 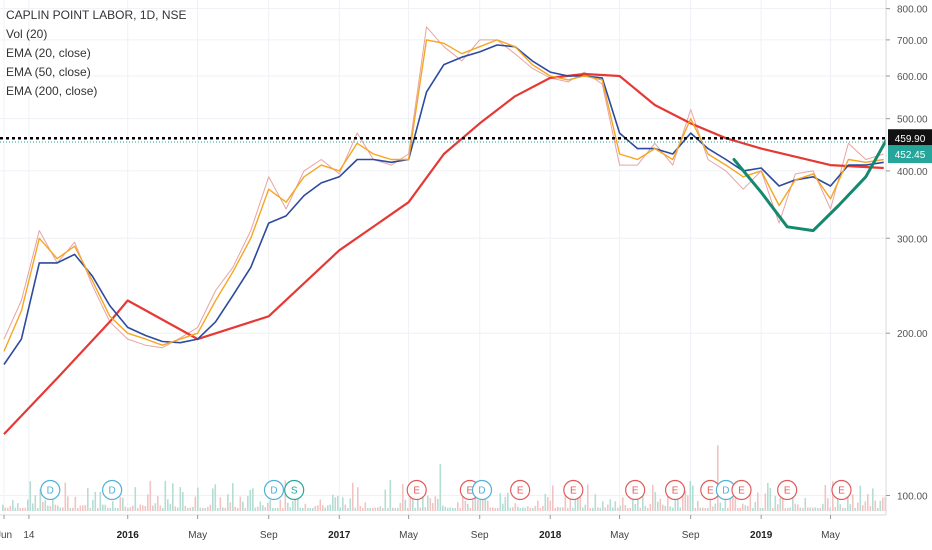 What do you see at coordinates (416, 490) in the screenshot?
I see `event-marker-e` at bounding box center [416, 490].